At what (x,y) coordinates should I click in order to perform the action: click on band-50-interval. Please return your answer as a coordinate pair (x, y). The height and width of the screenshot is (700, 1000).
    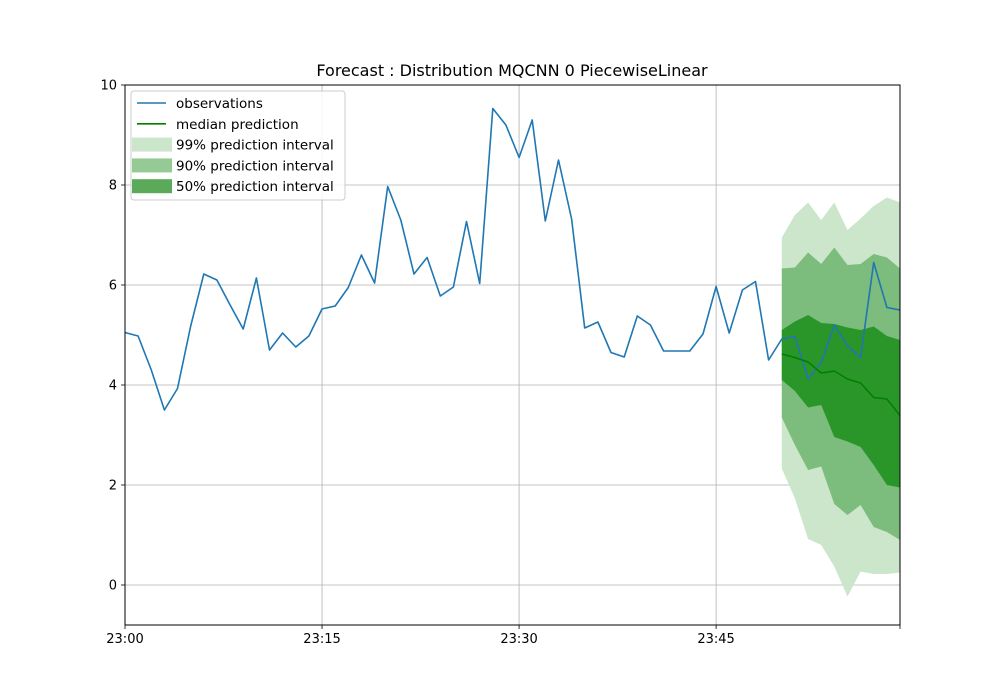
    Looking at the image, I should click on (840, 401).